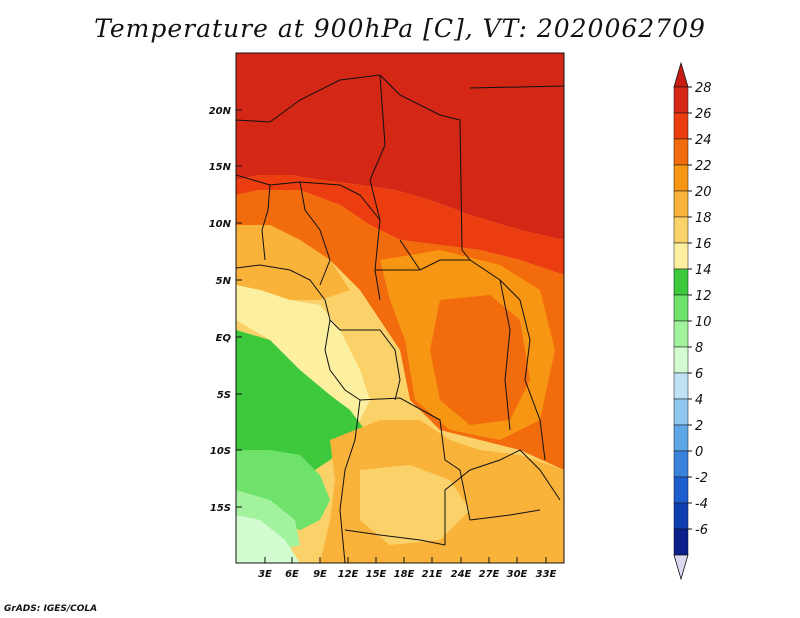 The width and height of the screenshot is (800, 618). I want to click on lon-label: 33E, so click(546, 574).